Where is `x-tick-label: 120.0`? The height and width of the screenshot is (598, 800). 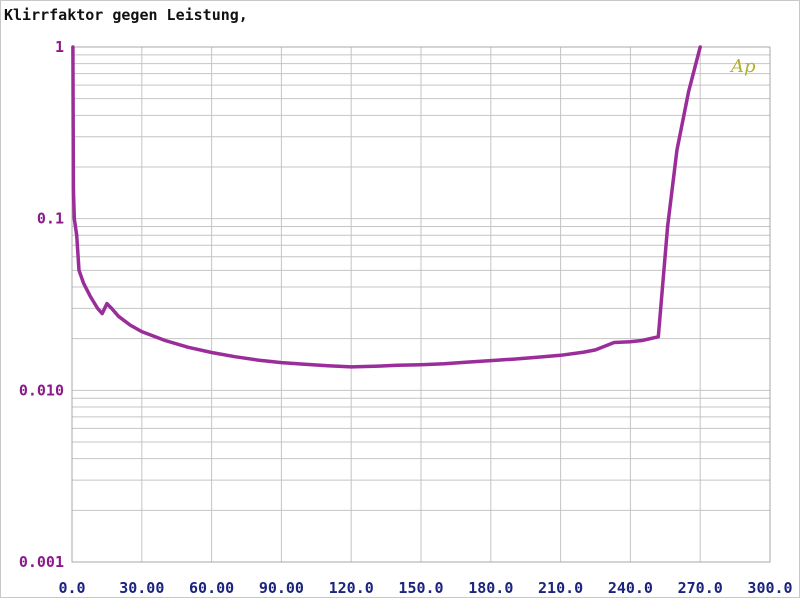 x-tick-label: 120.0 is located at coordinates (351, 588).